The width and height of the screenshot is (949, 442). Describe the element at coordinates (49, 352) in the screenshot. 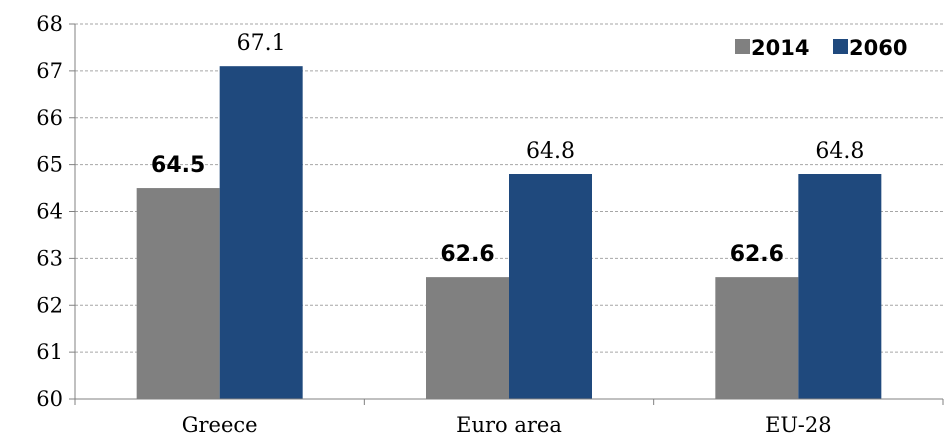

I see `y-tick-label: 61` at that location.